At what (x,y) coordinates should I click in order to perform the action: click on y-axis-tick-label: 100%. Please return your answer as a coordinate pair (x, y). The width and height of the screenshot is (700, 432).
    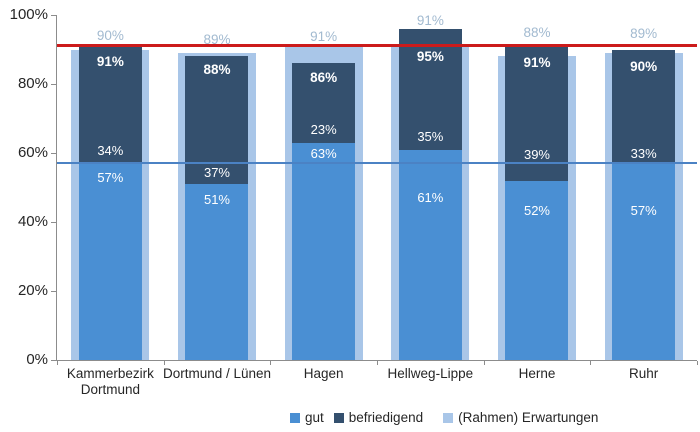
    Looking at the image, I should click on (28, 14).